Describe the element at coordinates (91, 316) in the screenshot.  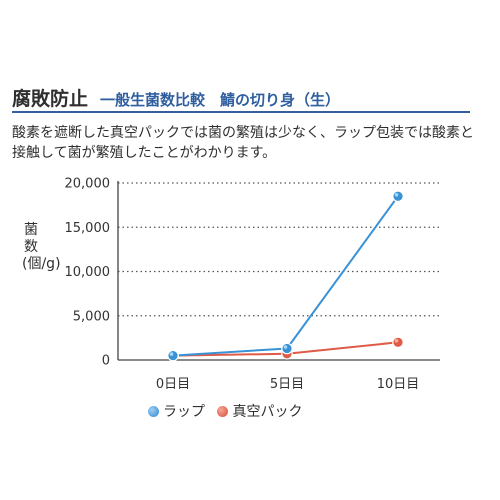
I see `y-tick-label: 5,000` at that location.